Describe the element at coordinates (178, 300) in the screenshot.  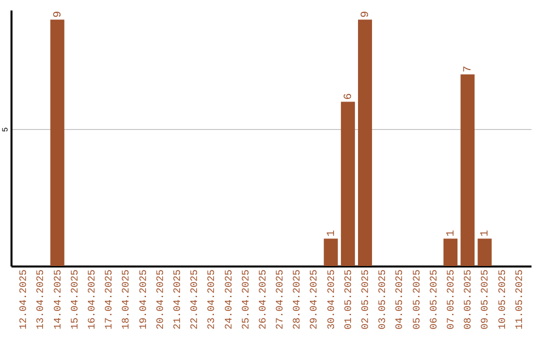
I see `x-tick-label: 21.04.2025` at that location.